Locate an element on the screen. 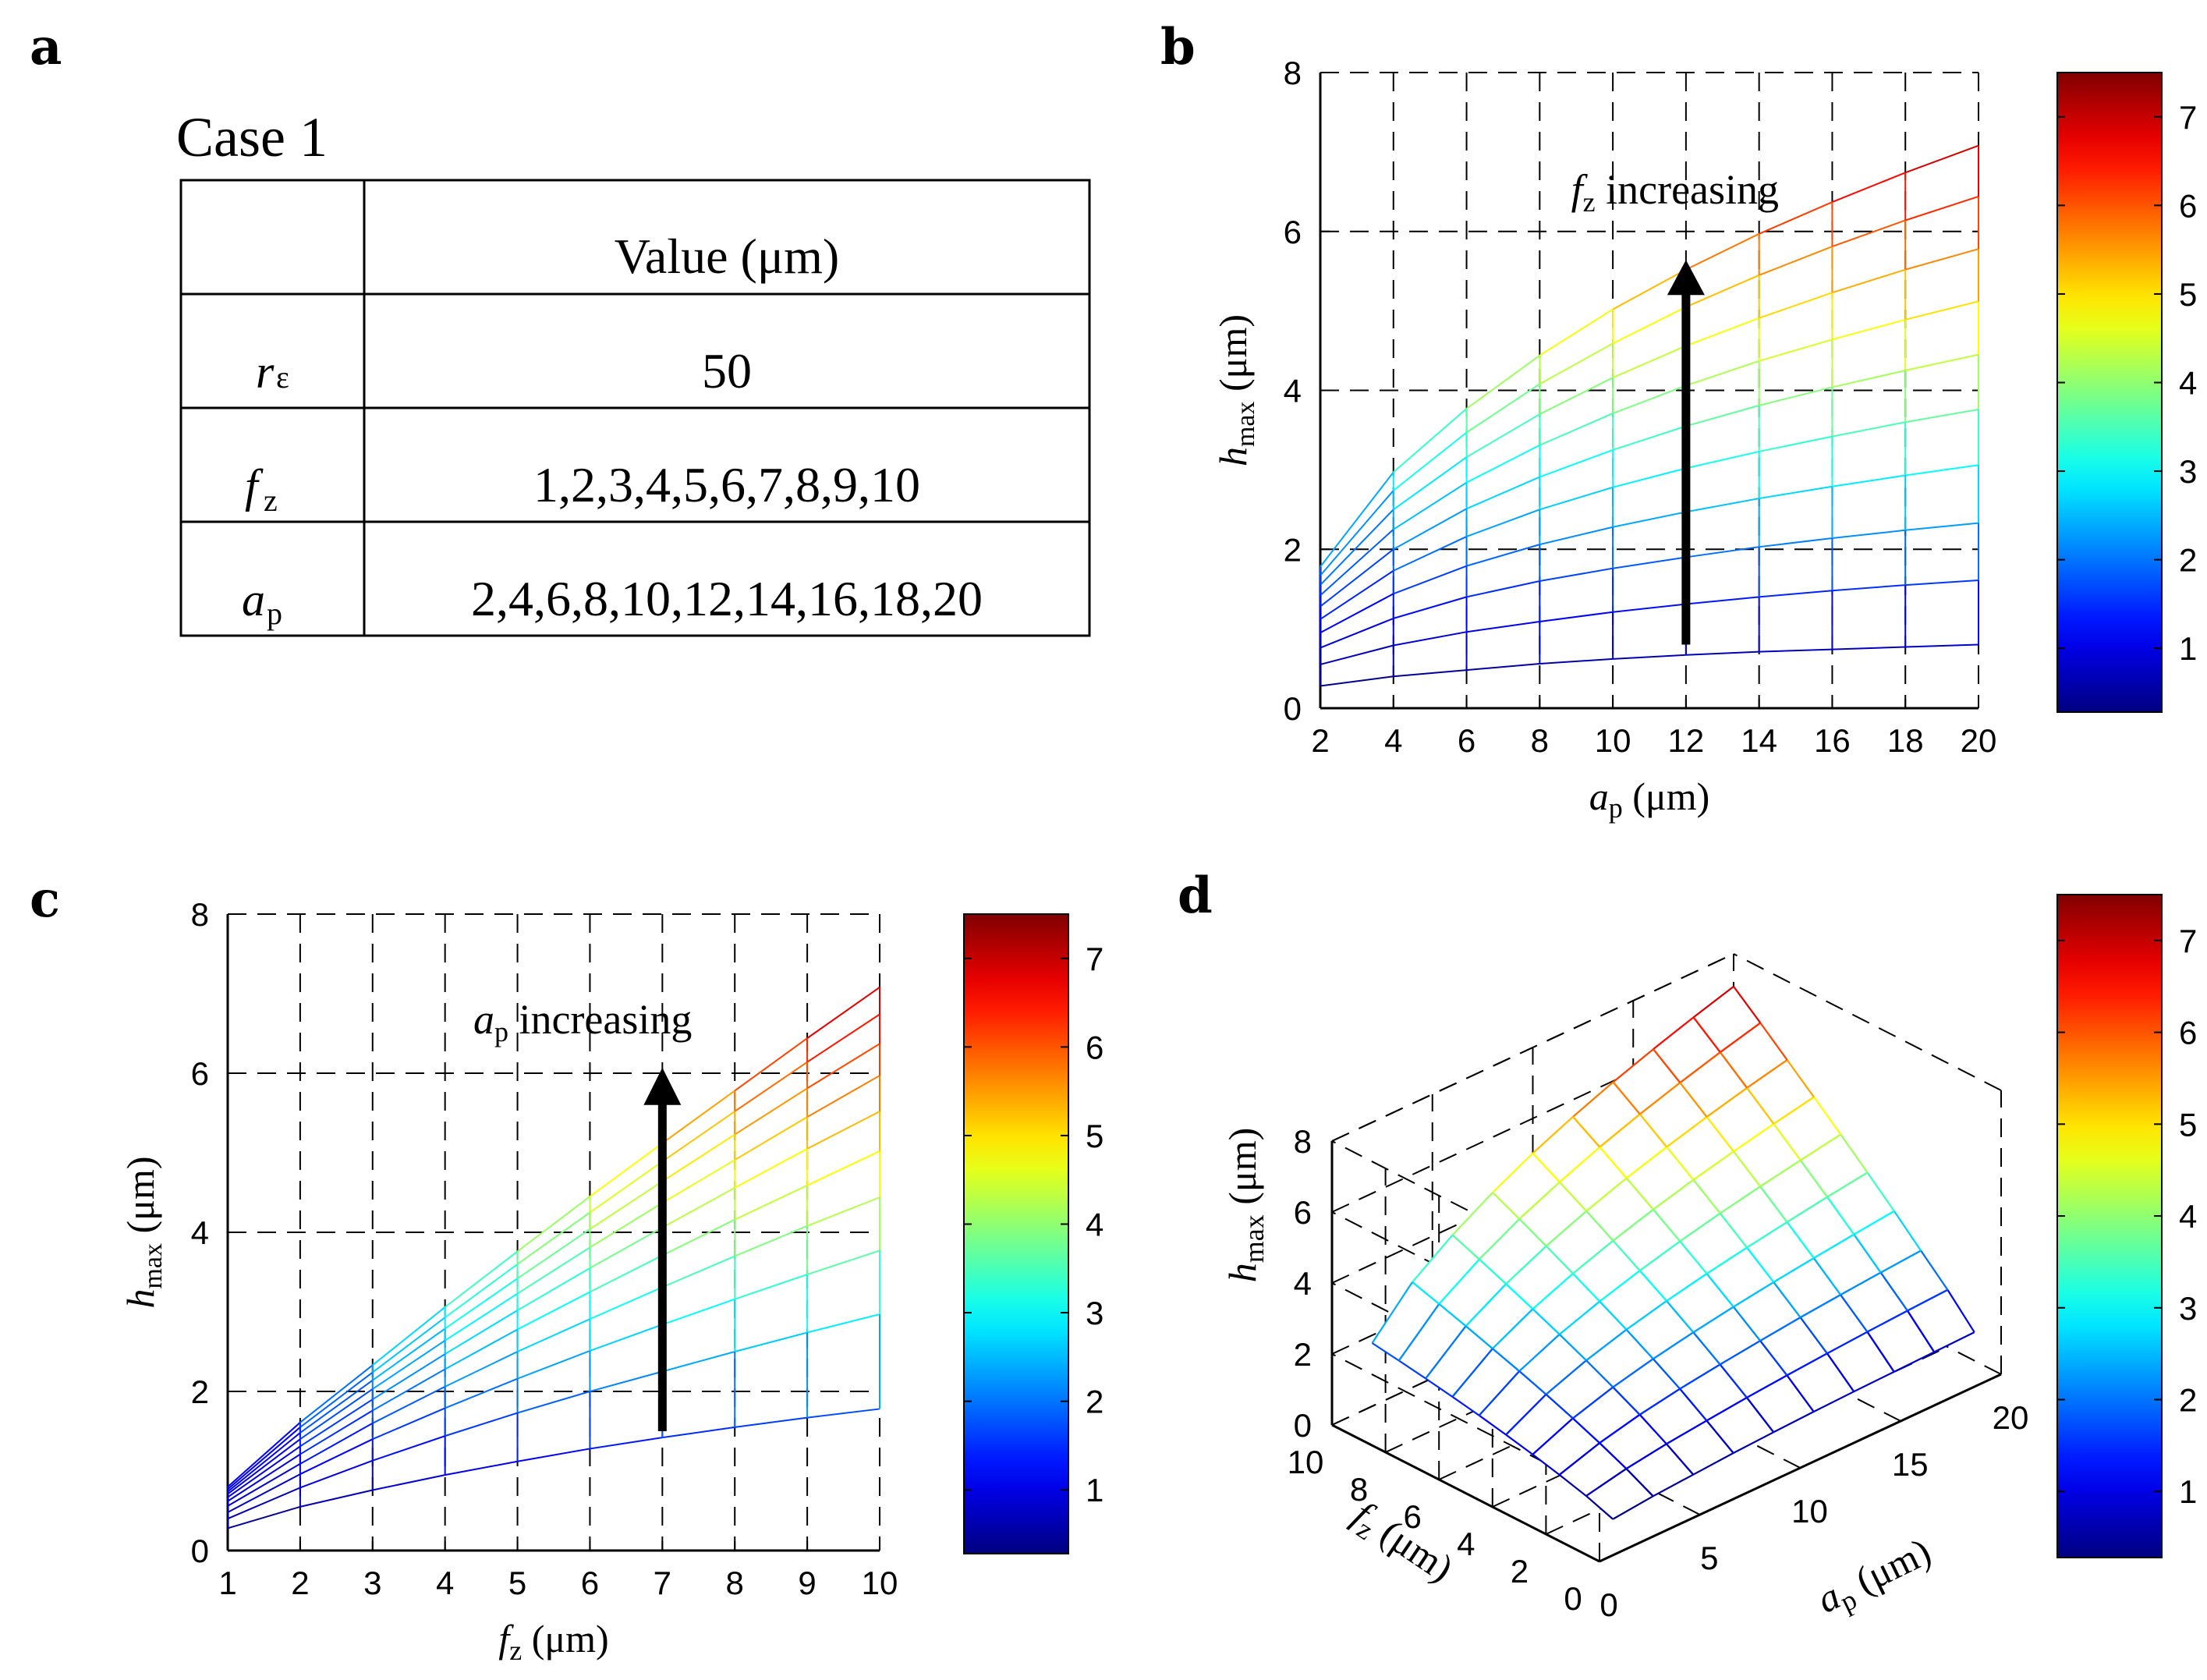  x-axis-label: fz (μm) is located at coordinates (553, 1642).